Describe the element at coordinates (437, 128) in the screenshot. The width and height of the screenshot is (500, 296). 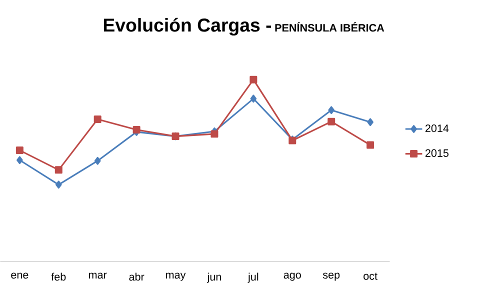
I see `legend-label: 2014` at that location.